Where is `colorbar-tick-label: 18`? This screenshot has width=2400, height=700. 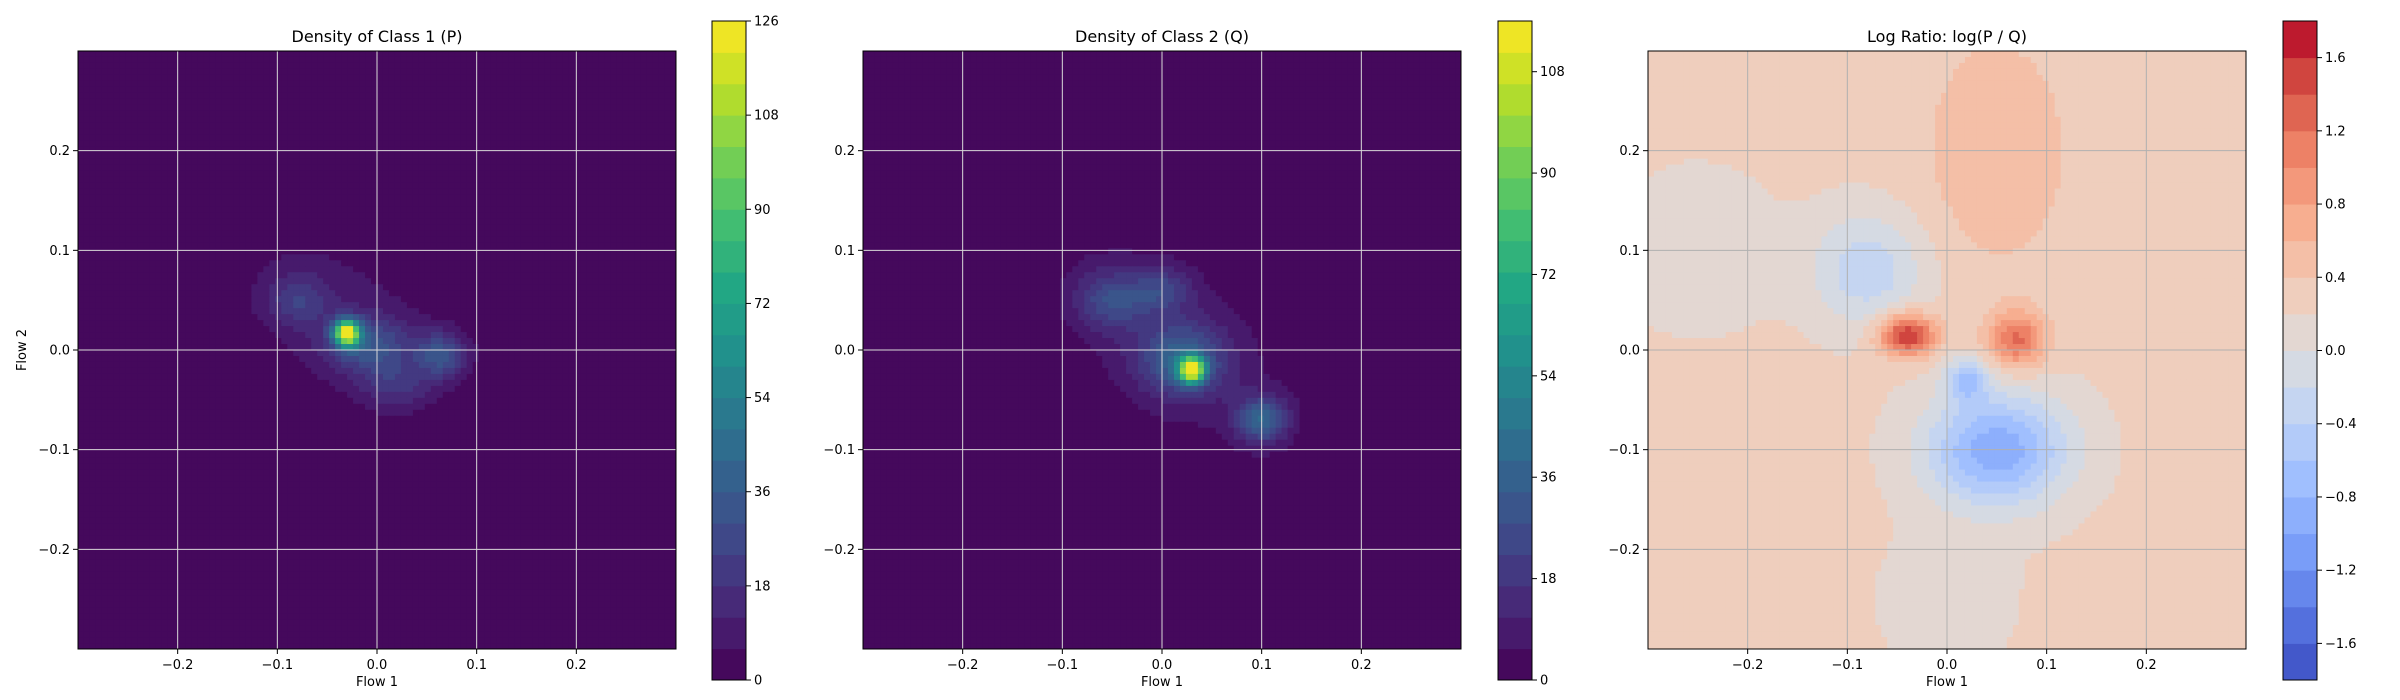 colorbar-tick-label: 18 is located at coordinates (1548, 579).